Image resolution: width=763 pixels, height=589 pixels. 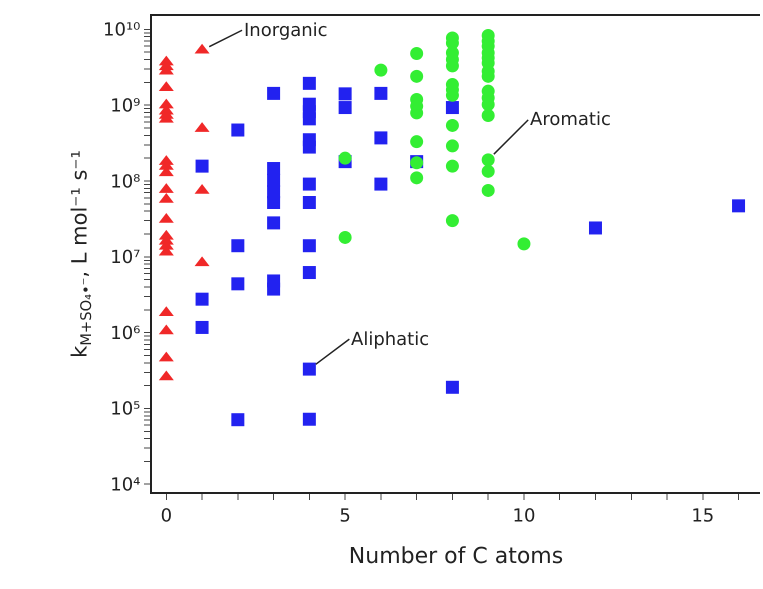 I want to click on y-tick-label: 10⁴, so click(x=125, y=485).